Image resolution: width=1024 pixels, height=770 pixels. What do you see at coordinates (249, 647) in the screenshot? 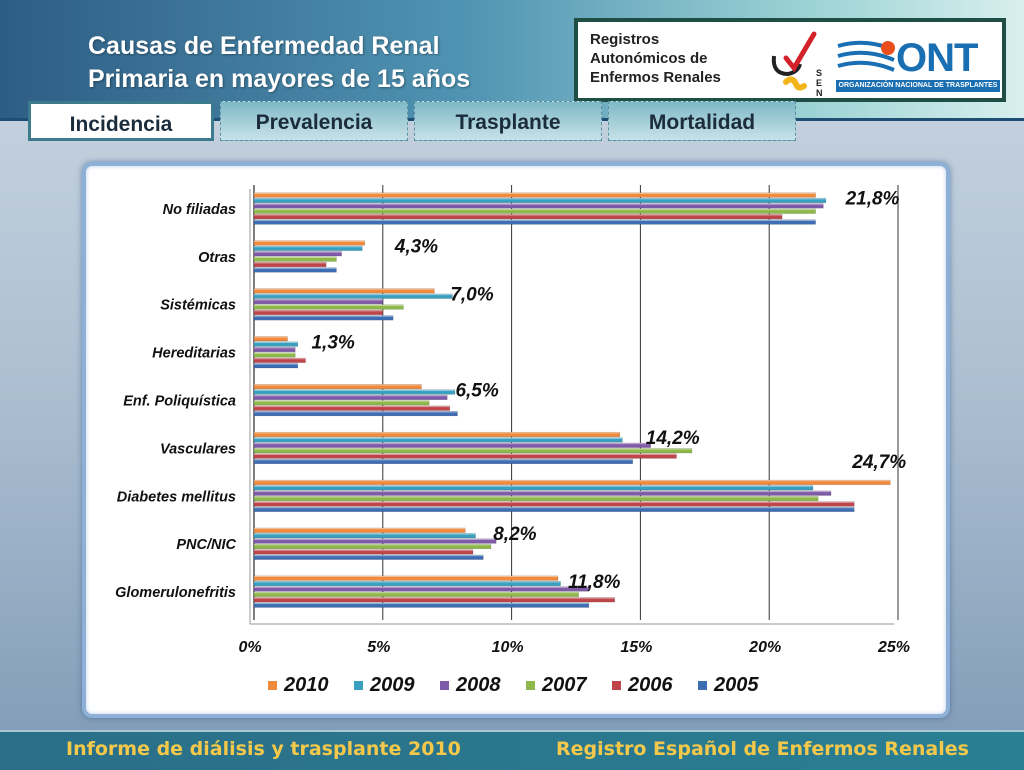
I see `x-tick-label: 0%` at bounding box center [249, 647].